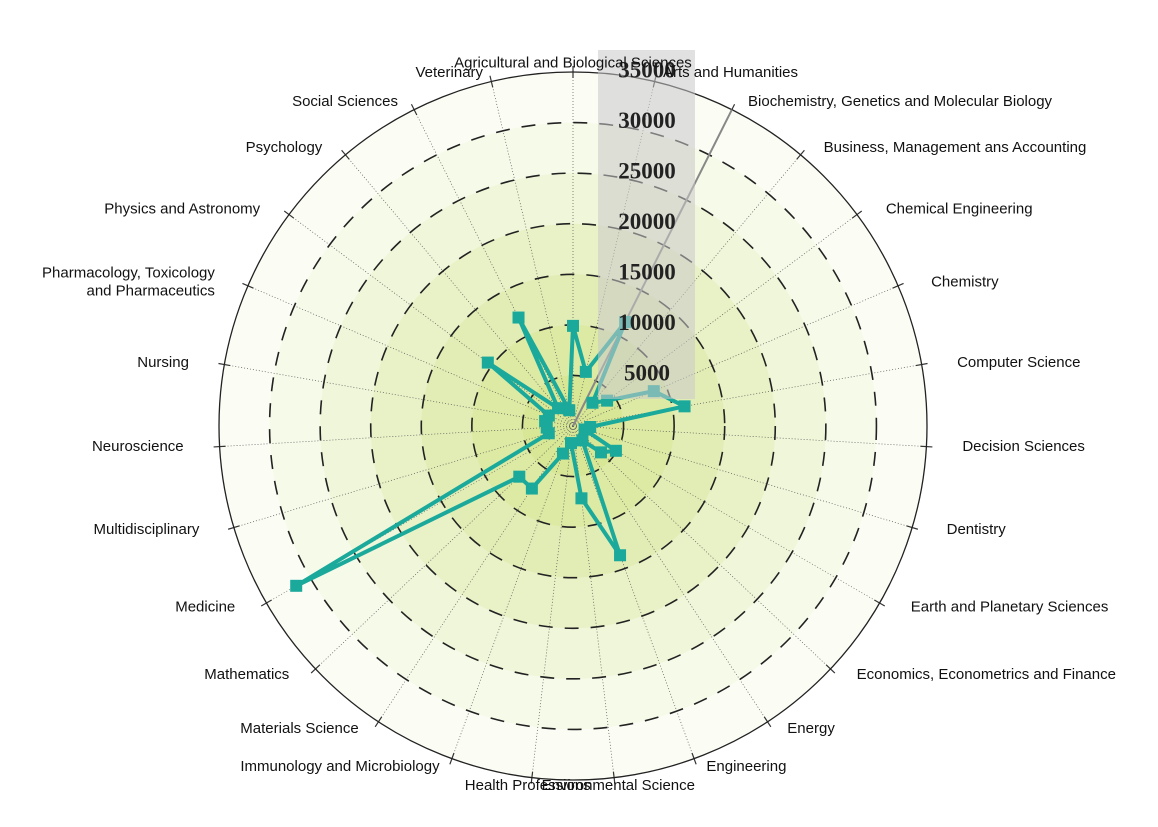  I want to click on category-label: Health Professions, so click(528, 785).